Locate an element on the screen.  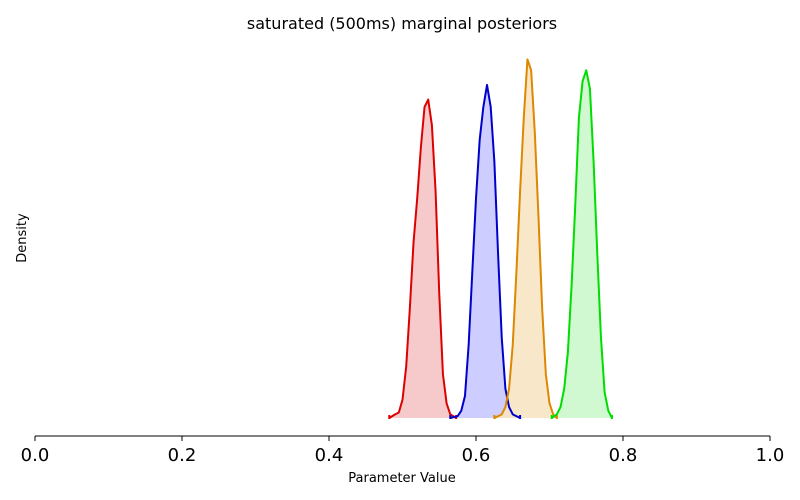
x-tick-label: 1.0 is located at coordinates (770, 455).